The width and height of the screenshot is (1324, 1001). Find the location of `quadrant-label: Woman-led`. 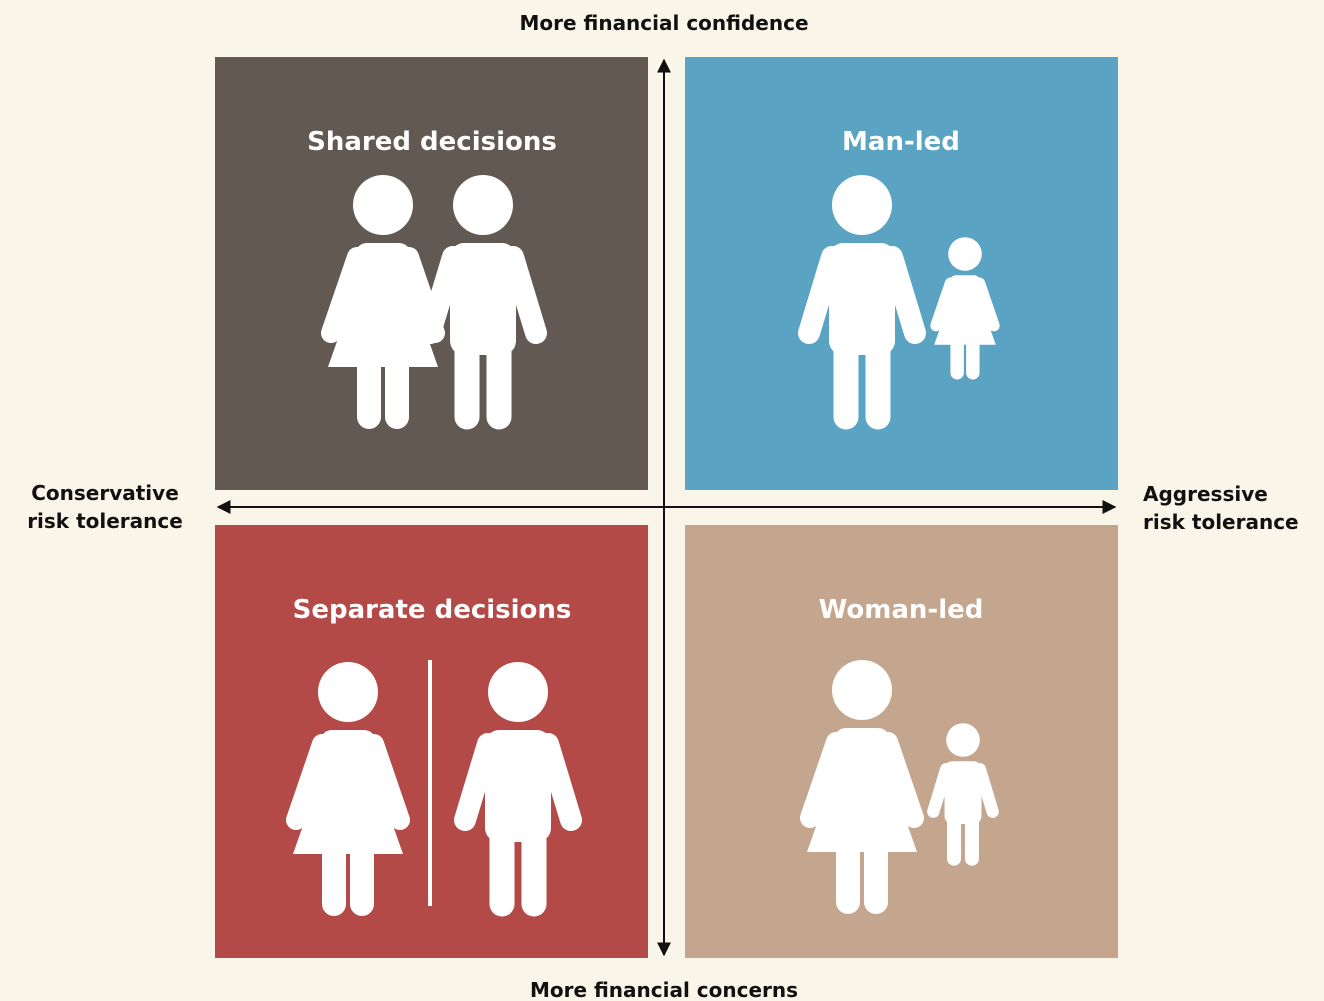

quadrant-label: Woman-led is located at coordinates (901, 610).